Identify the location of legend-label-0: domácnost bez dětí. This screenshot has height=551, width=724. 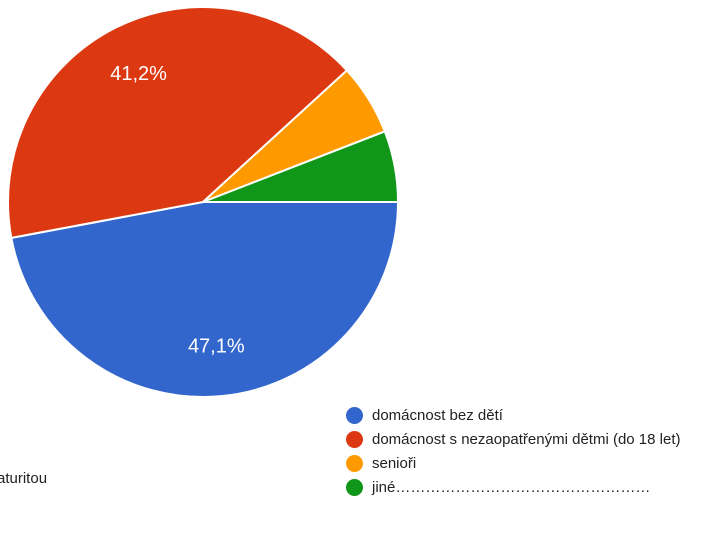
(437, 415).